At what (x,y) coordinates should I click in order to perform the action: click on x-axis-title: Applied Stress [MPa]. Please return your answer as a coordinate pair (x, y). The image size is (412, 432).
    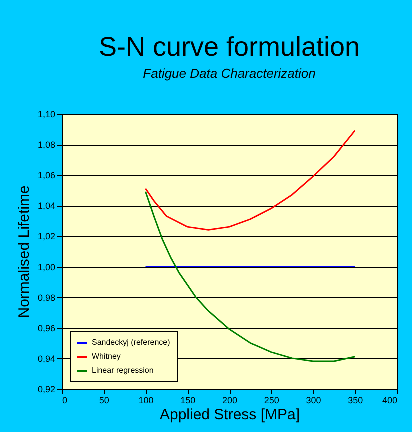
    Looking at the image, I should click on (230, 415).